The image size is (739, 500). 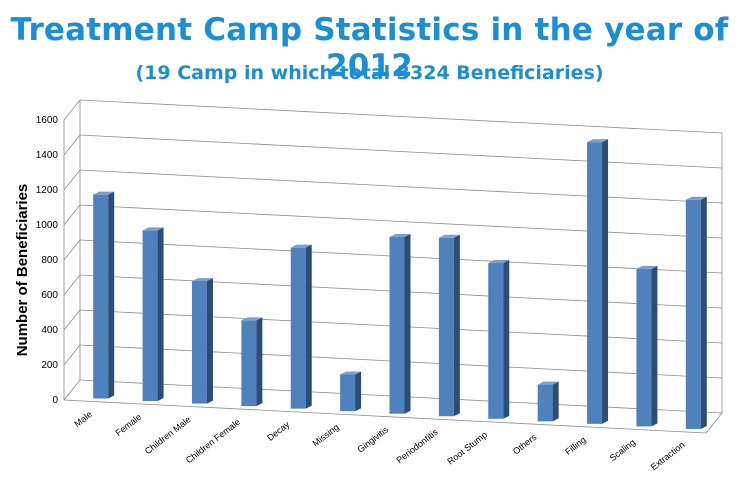 What do you see at coordinates (213, 441) in the screenshot?
I see `x-tick-label: Children Female` at bounding box center [213, 441].